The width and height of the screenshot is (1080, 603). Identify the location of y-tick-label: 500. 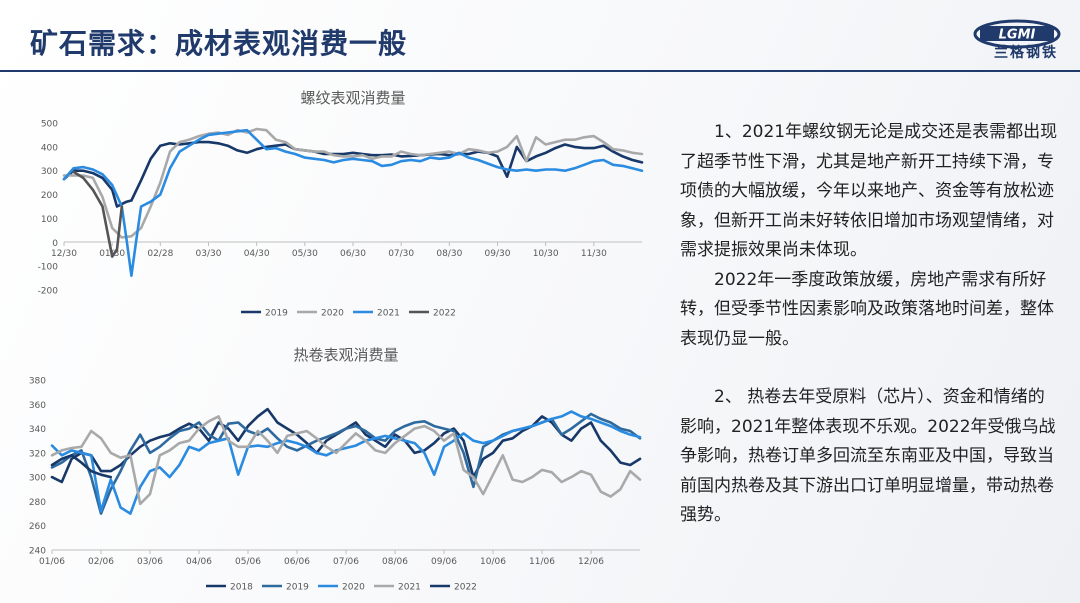
(49, 125).